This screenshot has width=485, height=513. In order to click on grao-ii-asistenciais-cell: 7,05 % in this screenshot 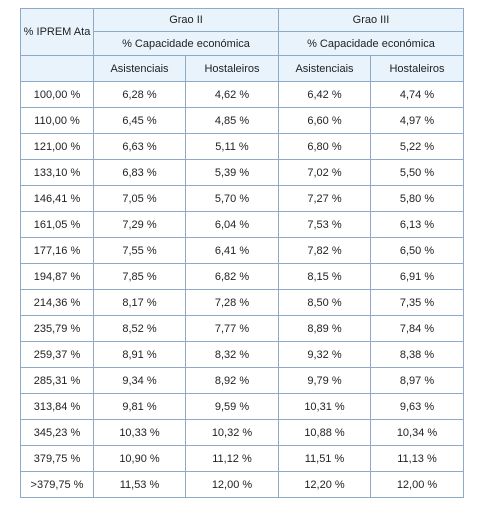, I will do `click(139, 198)`.